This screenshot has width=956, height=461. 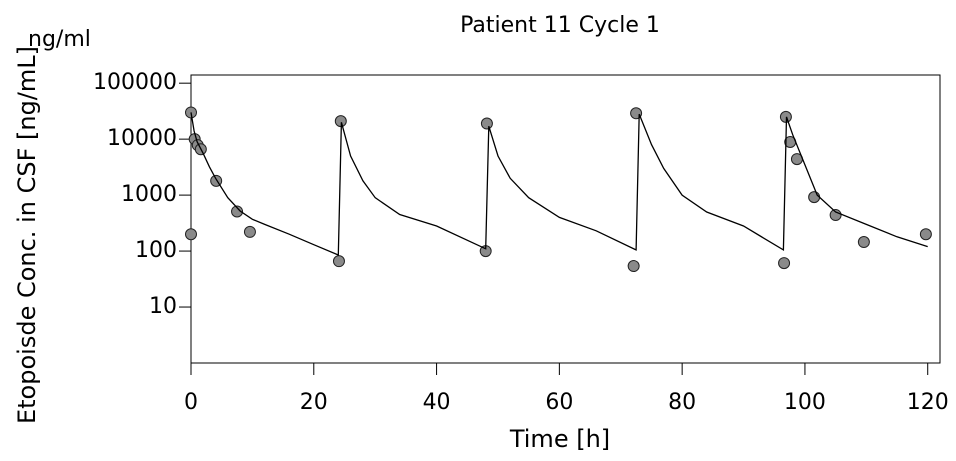 What do you see at coordinates (559, 402) in the screenshot?
I see `x-tick-label: 60` at bounding box center [559, 402].